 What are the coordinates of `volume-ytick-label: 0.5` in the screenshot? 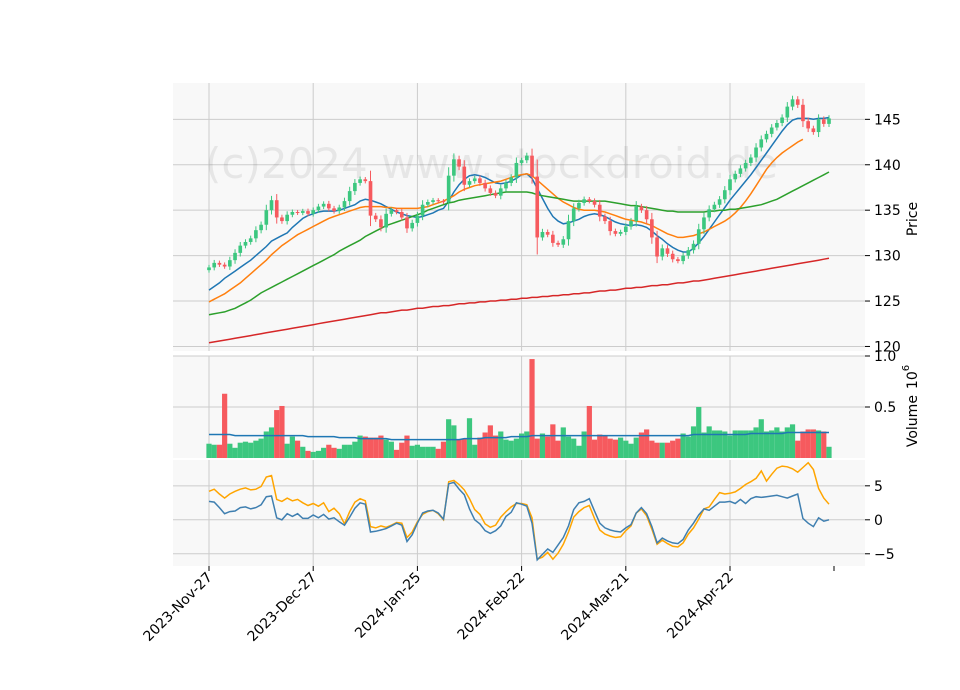 It's located at (885, 408).